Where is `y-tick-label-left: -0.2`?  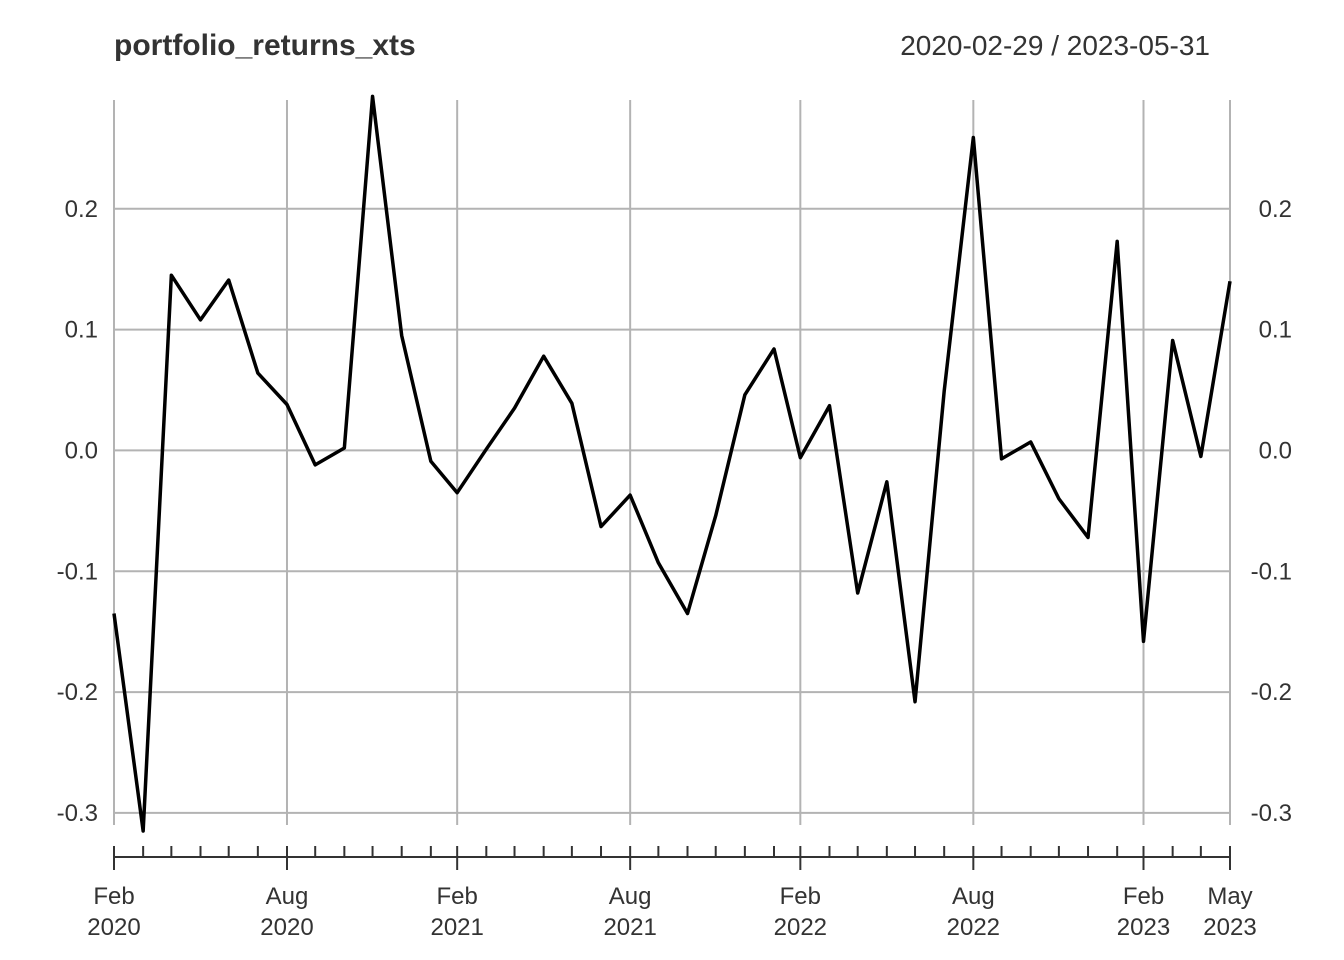 y-tick-label-left: -0.2 is located at coordinates (77, 692).